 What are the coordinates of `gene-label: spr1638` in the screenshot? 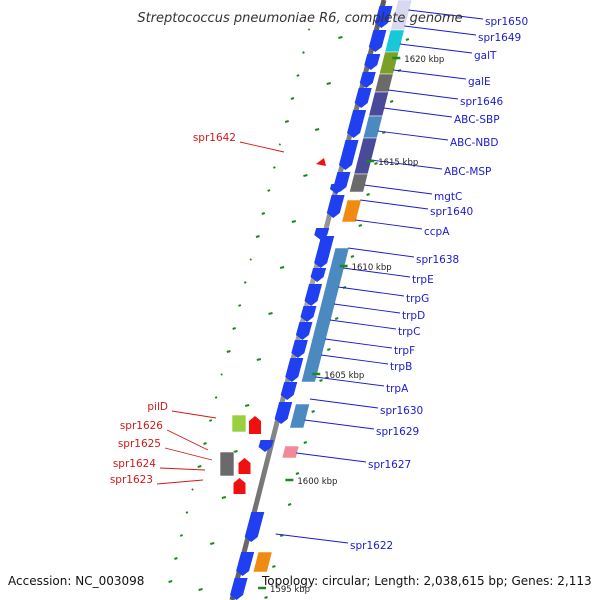 It's located at (437, 260).